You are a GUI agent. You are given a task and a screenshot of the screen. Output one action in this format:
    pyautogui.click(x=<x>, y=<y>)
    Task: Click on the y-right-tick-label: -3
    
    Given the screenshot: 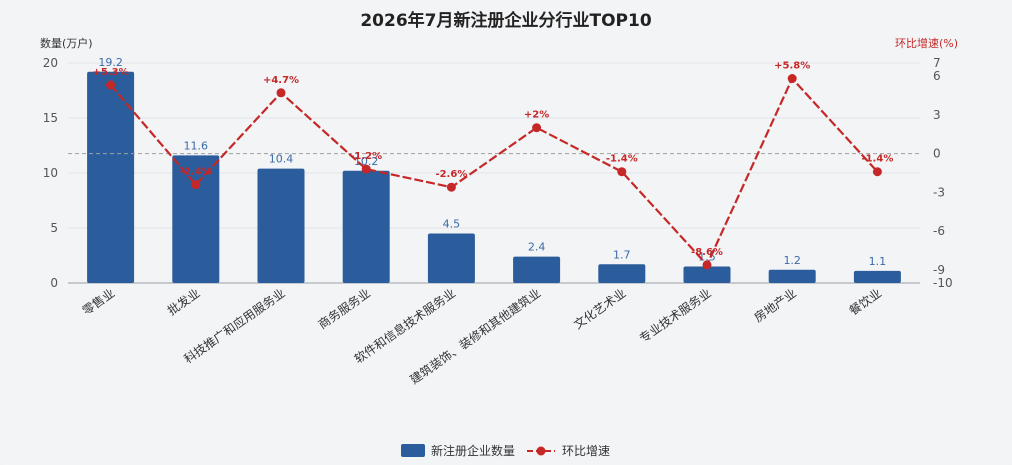 What is the action you would take?
    pyautogui.click(x=939, y=192)
    